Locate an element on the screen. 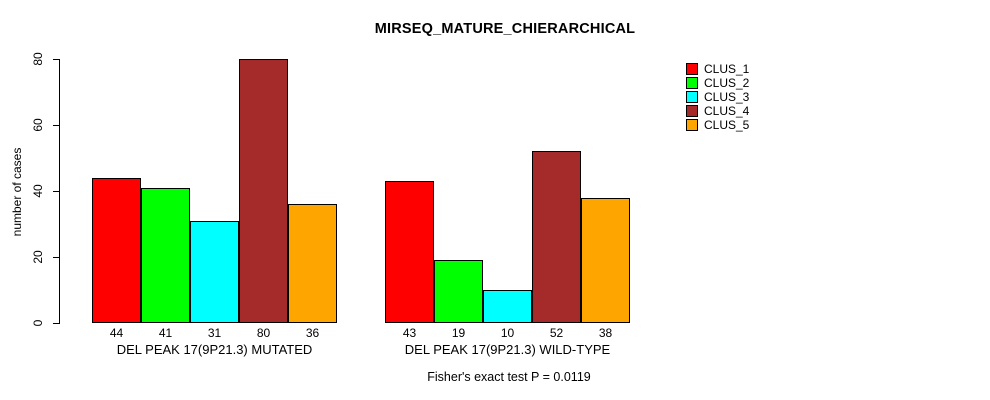  bar-clus_3-group2 is located at coordinates (507, 306).